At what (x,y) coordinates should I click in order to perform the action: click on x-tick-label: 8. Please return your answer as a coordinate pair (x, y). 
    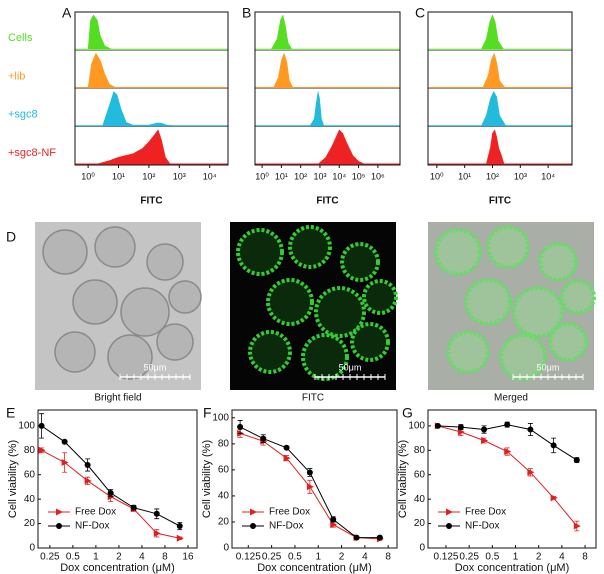
    Looking at the image, I should click on (585, 557).